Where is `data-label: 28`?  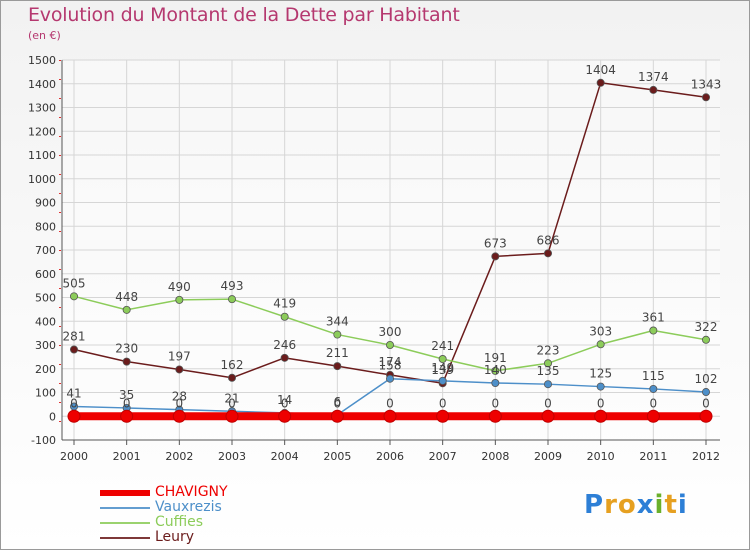
data-label: 28 is located at coordinates (179, 397).